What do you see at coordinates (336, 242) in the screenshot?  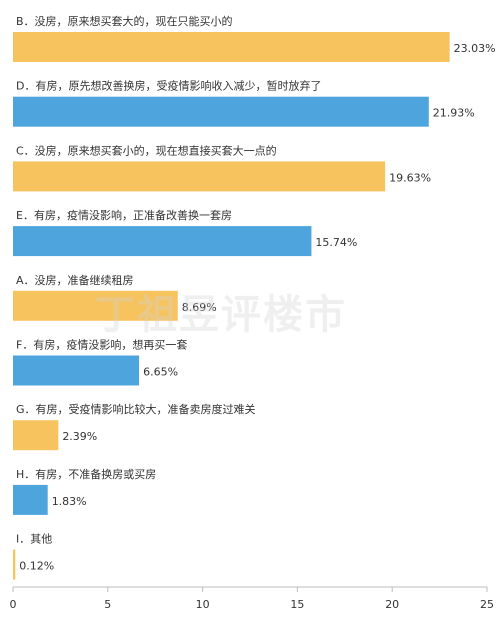 I see `data-label: 15.74%` at bounding box center [336, 242].